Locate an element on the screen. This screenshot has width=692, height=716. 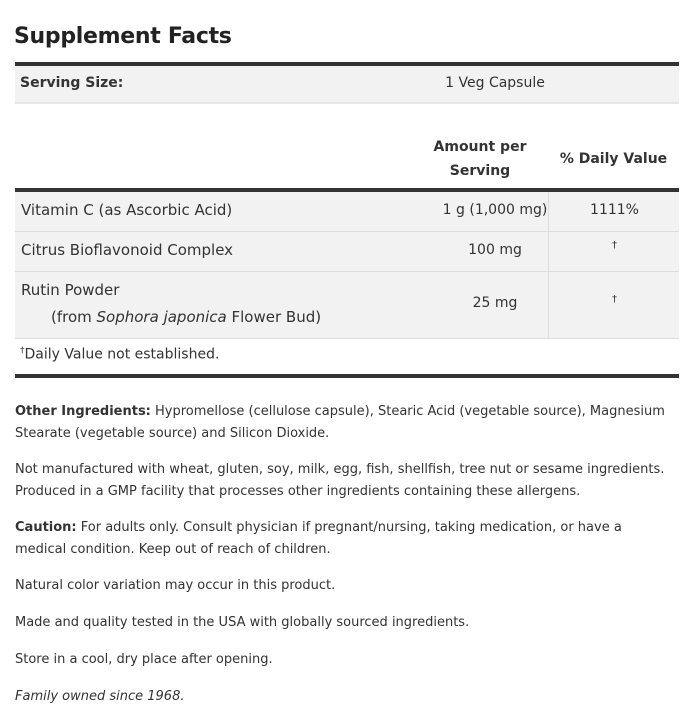
family-note: Family owned since 1968. is located at coordinates (100, 696).